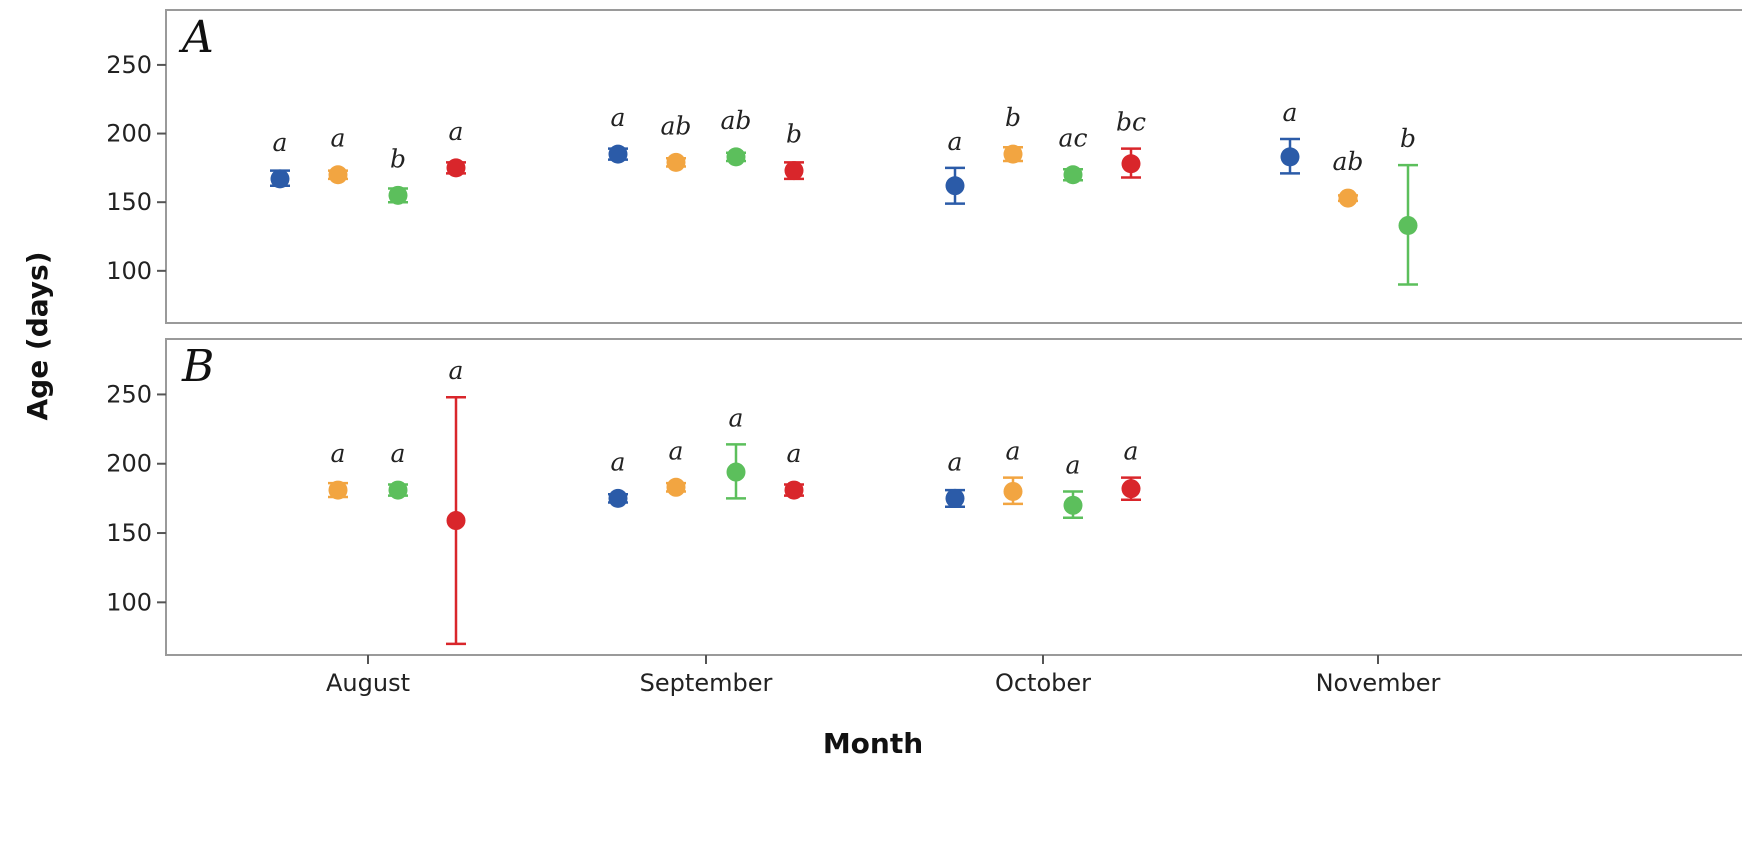 This screenshot has height=843, width=1742. Describe the element at coordinates (368, 683) in the screenshot. I see `x-tick-label: August` at that location.